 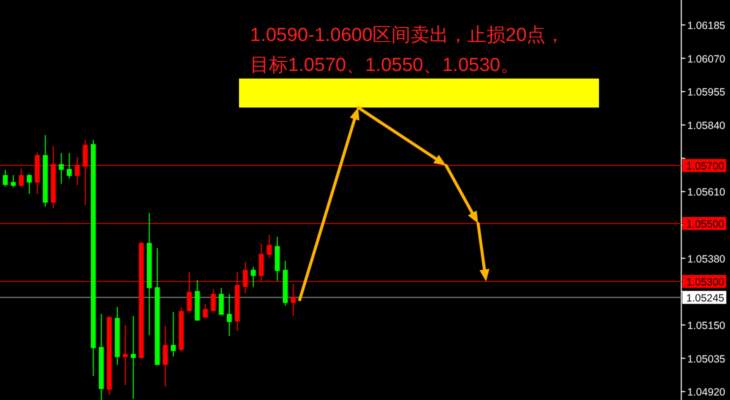 I want to click on y-tick-label: 1.05380, so click(x=706, y=259).